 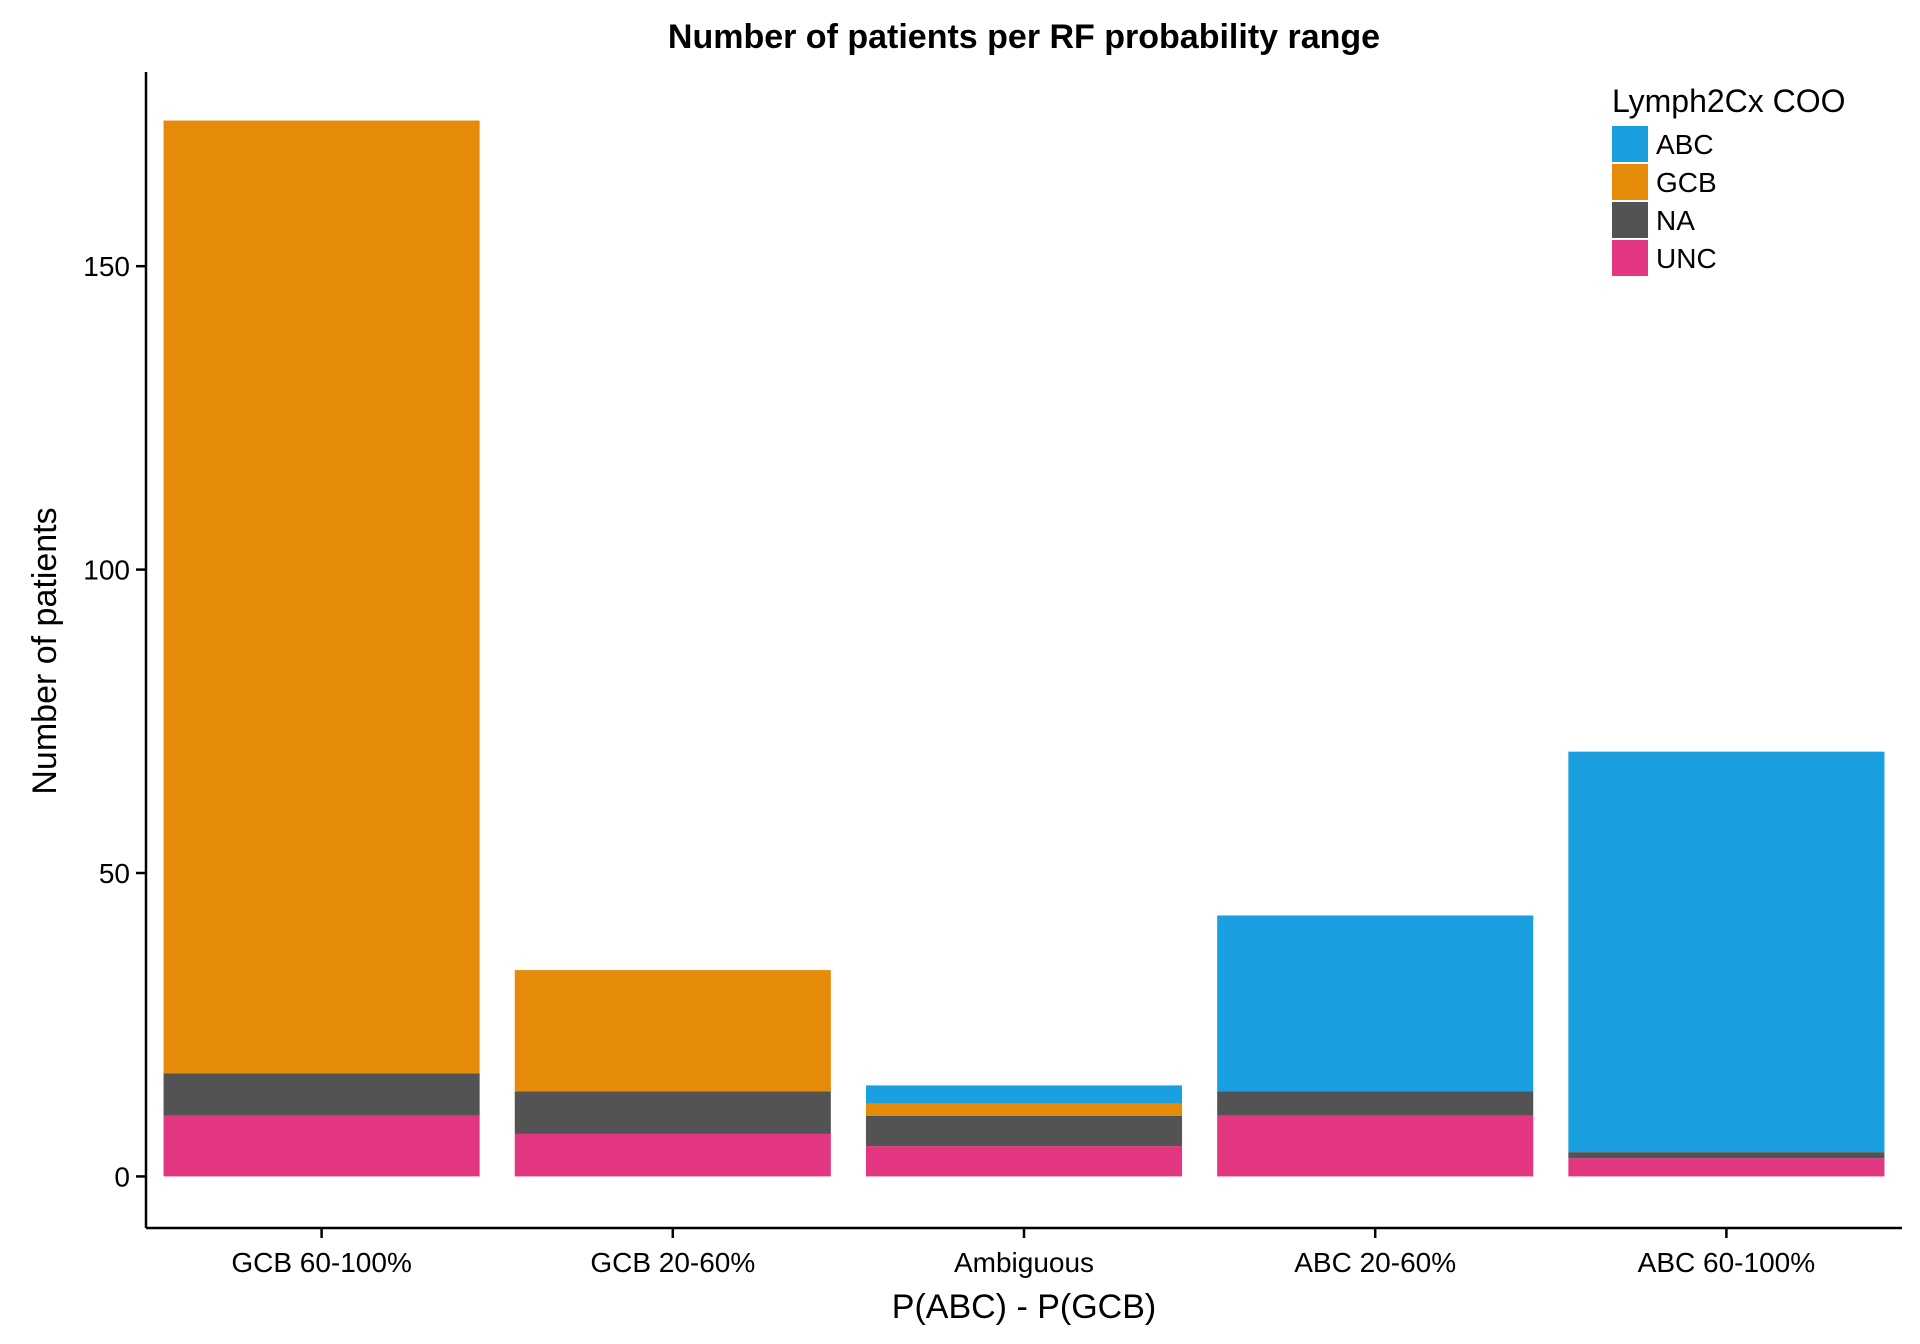 What do you see at coordinates (672, 1262) in the screenshot?
I see `x-tick-label: GCB 20-60%` at bounding box center [672, 1262].